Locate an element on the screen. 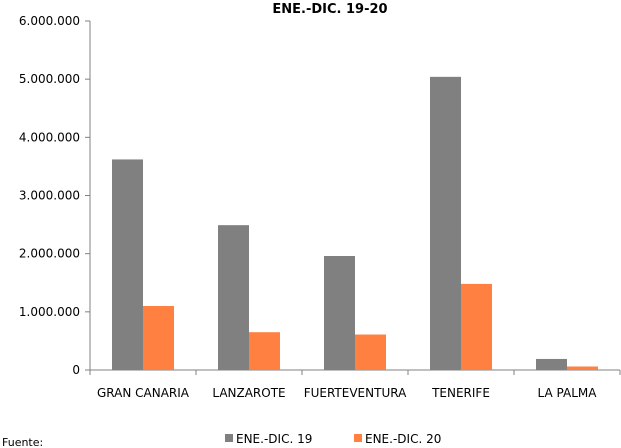  source-label: Fuente: is located at coordinates (22, 442).